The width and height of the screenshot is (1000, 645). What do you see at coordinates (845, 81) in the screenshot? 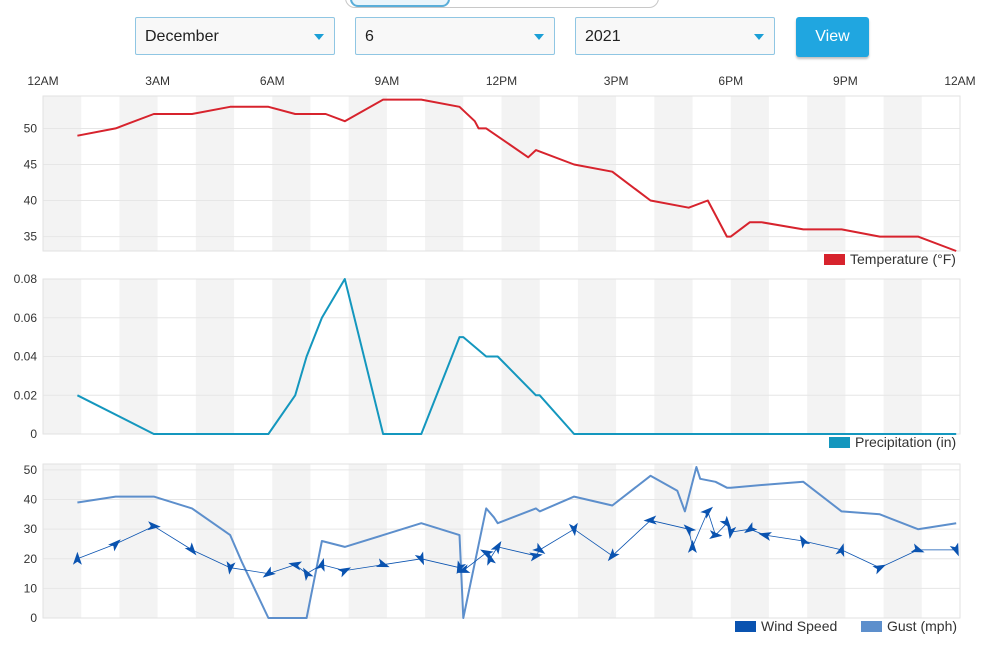
I see `x-tick-label: 9PM` at bounding box center [845, 81].